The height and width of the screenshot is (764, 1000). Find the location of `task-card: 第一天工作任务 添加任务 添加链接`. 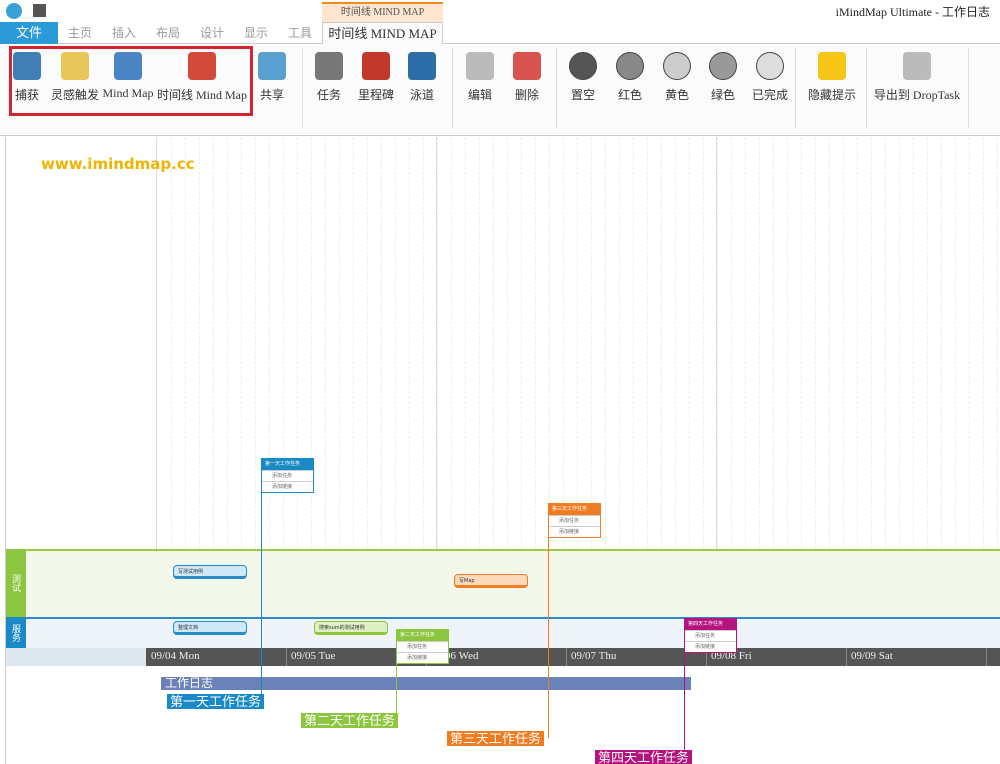

task-card: 第一天工作任务 添加任务 添加链接 is located at coordinates (287, 475).